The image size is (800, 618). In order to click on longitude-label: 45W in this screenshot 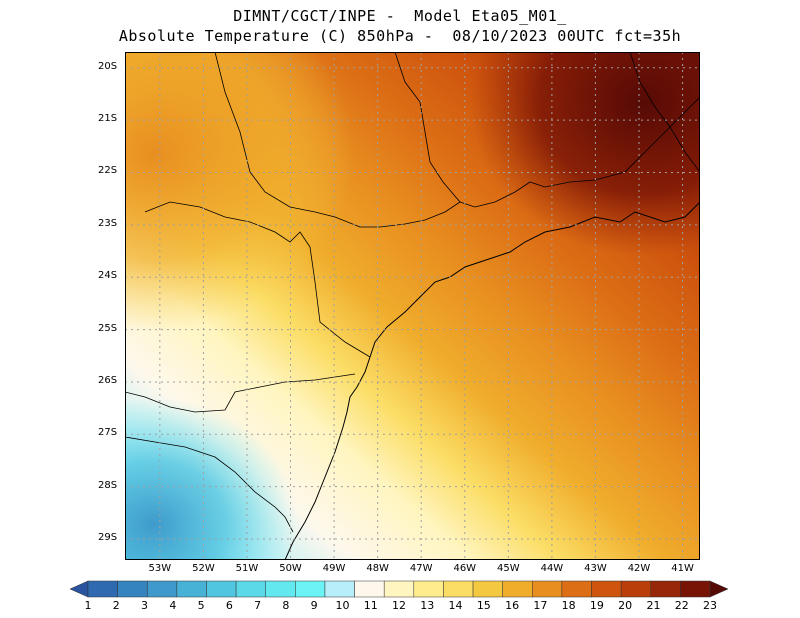, I will do `click(508, 568)`.